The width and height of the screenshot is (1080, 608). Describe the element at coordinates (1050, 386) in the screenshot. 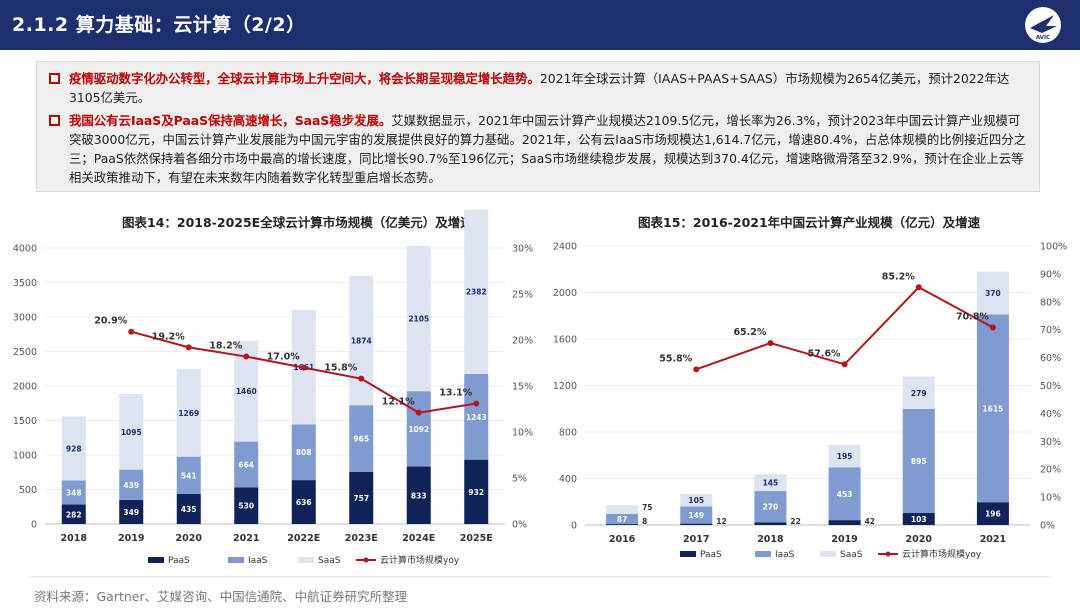

I see `y2-tick-label: 50%` at that location.